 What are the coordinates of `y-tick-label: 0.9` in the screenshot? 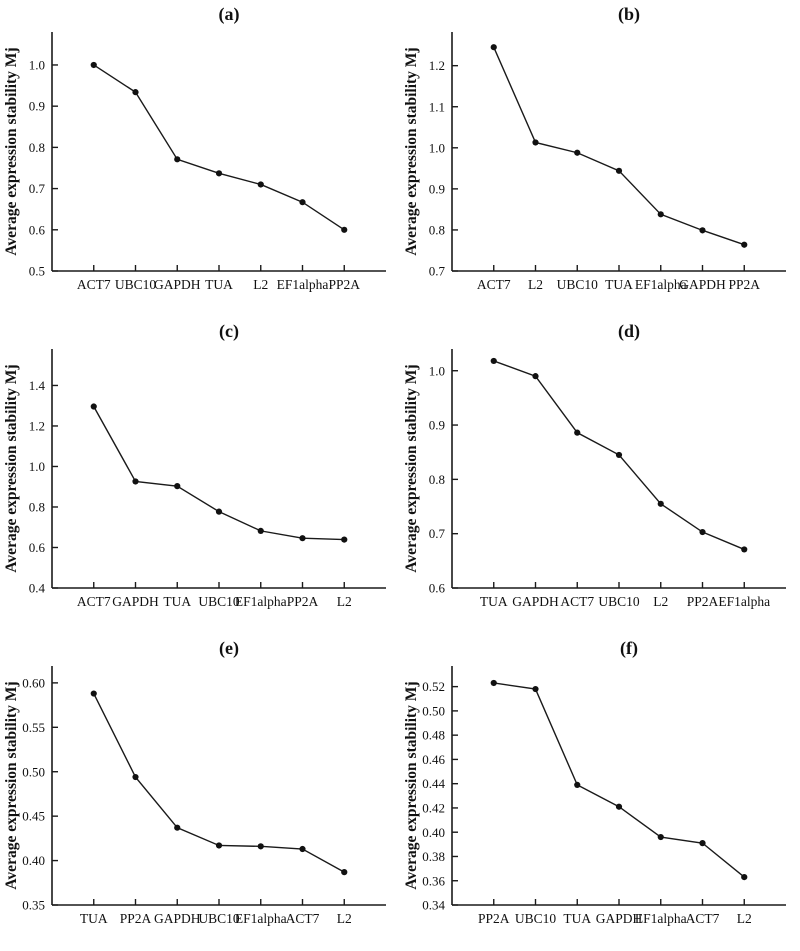 It's located at (37, 106).